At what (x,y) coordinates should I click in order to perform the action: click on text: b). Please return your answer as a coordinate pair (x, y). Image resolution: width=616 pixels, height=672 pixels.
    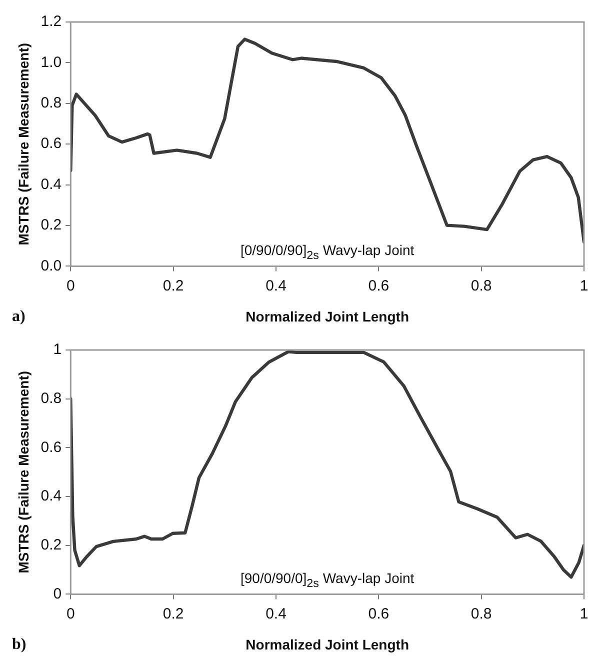
    Looking at the image, I should click on (19, 645).